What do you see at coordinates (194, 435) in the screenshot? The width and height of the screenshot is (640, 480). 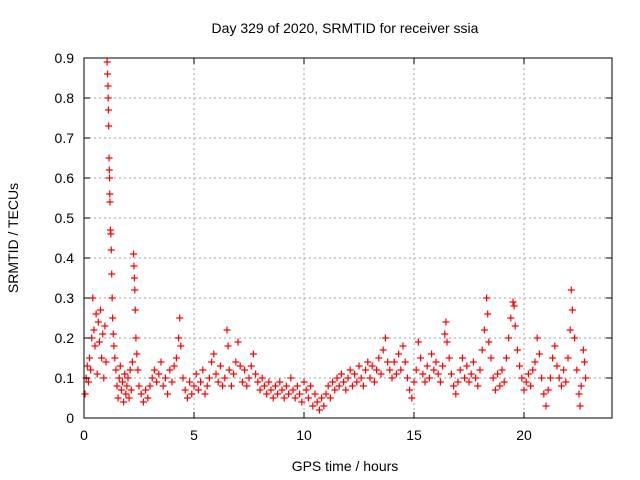 I see `x-tick-label: 5` at bounding box center [194, 435].